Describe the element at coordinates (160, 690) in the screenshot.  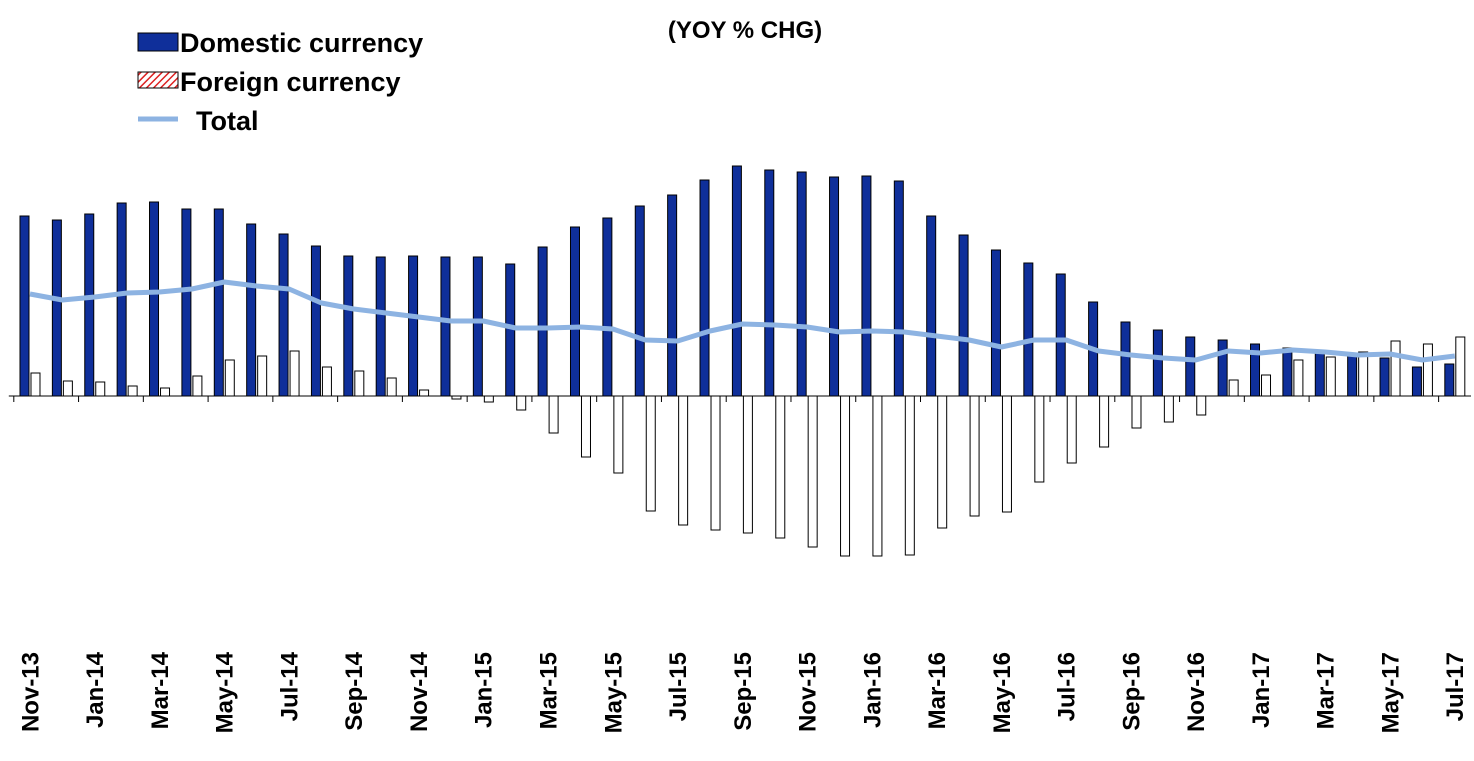
I see `x-tick-label: Mar-14` at that location.